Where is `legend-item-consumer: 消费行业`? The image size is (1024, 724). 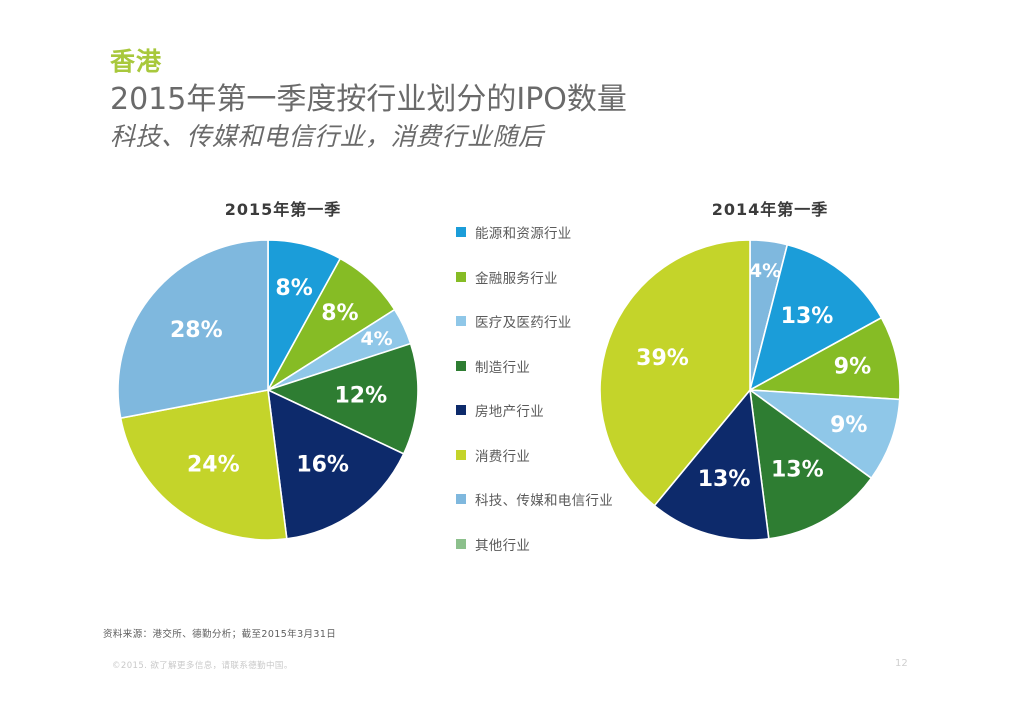 legend-item-consumer: 消费行业 is located at coordinates (556, 455).